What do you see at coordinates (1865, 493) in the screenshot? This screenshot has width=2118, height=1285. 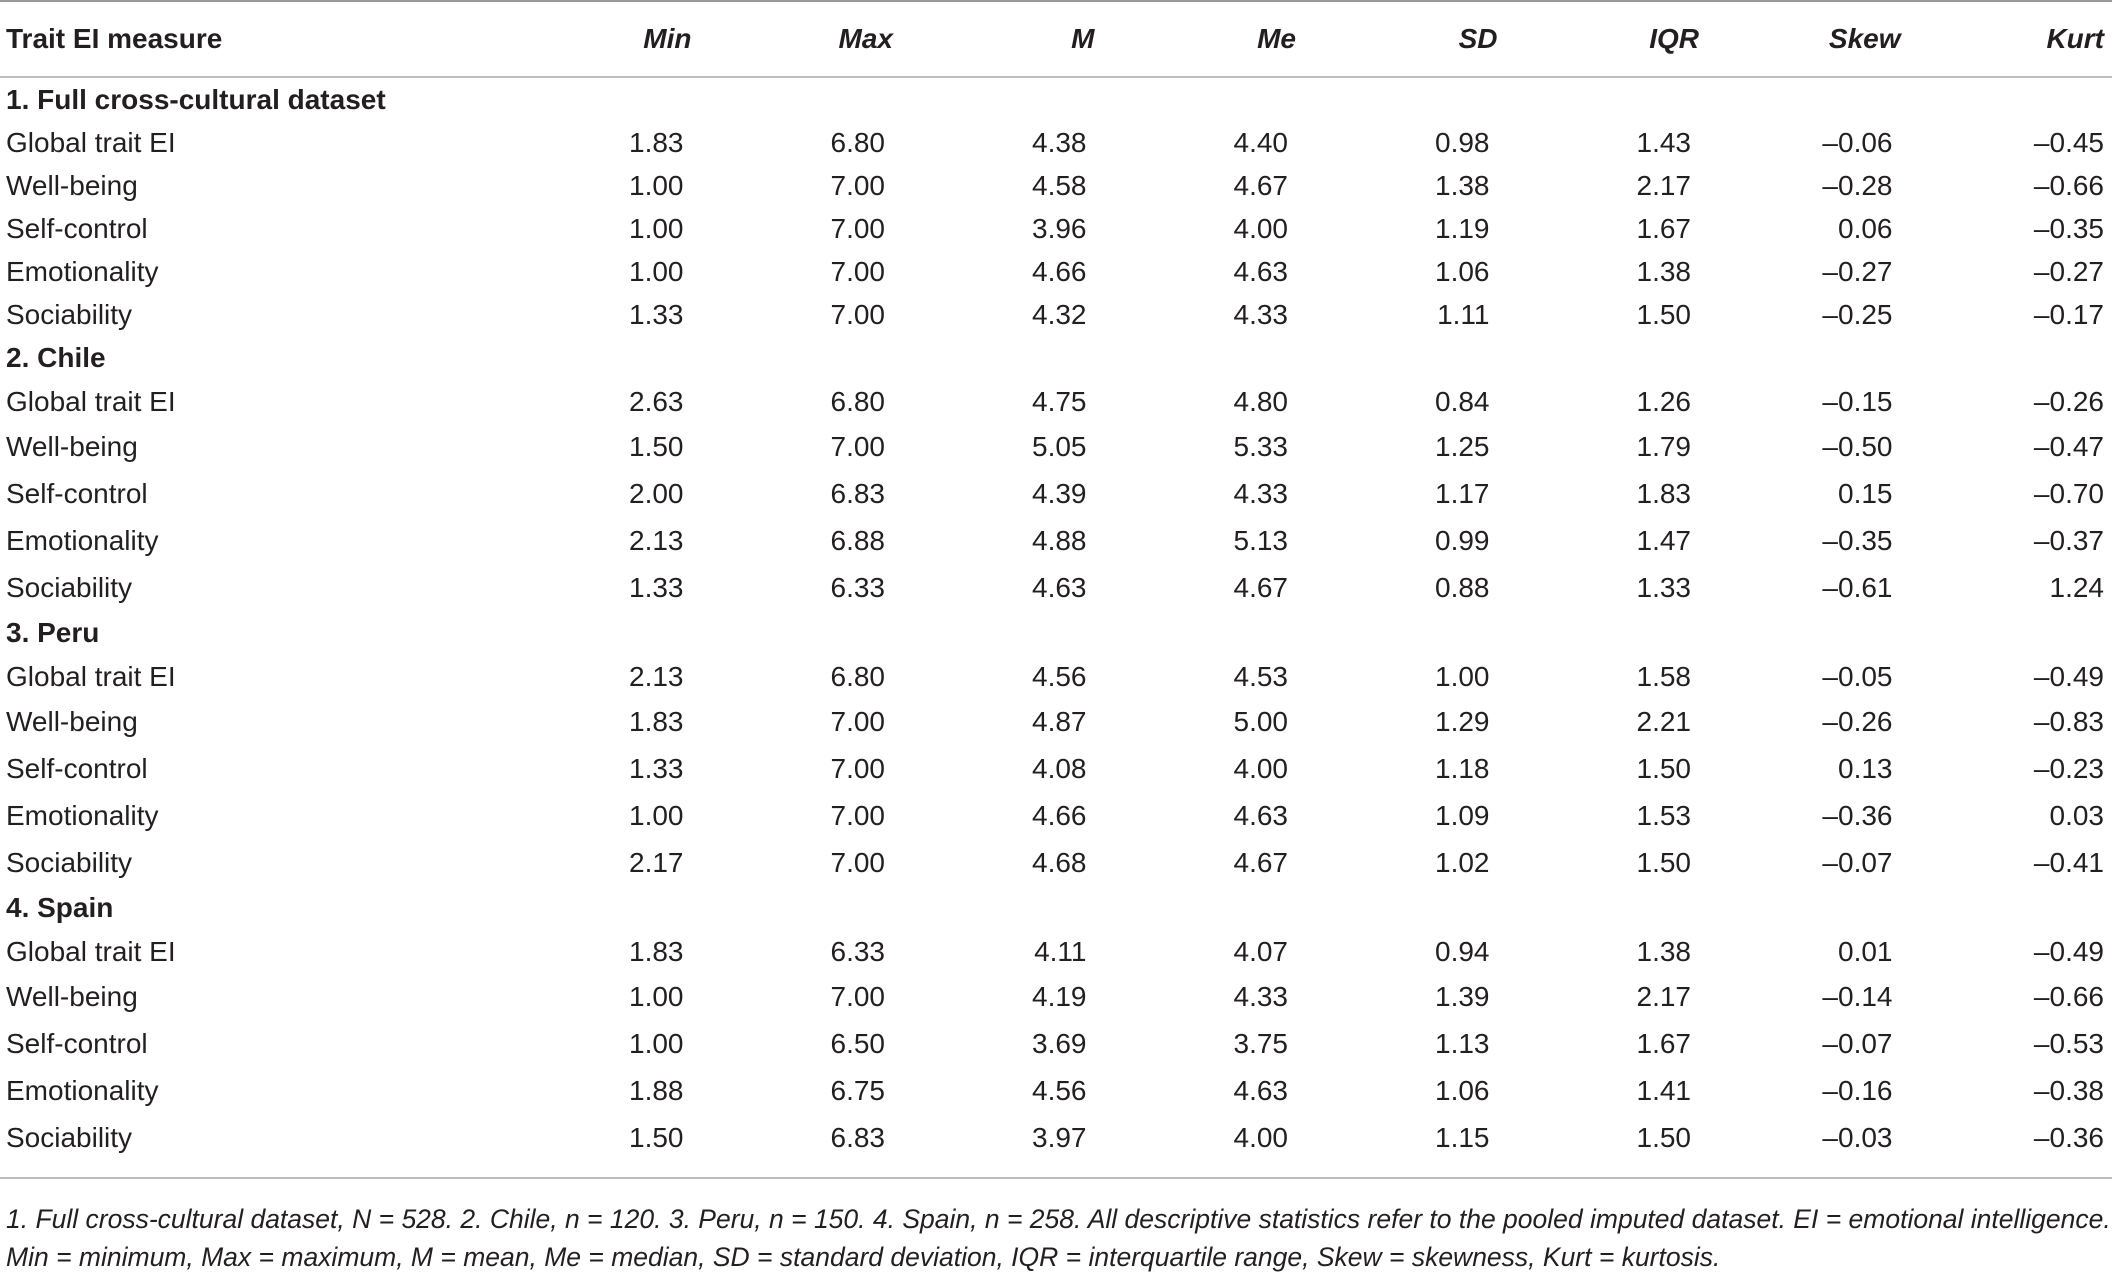 I see `table-cell: 0.15` at bounding box center [1865, 493].